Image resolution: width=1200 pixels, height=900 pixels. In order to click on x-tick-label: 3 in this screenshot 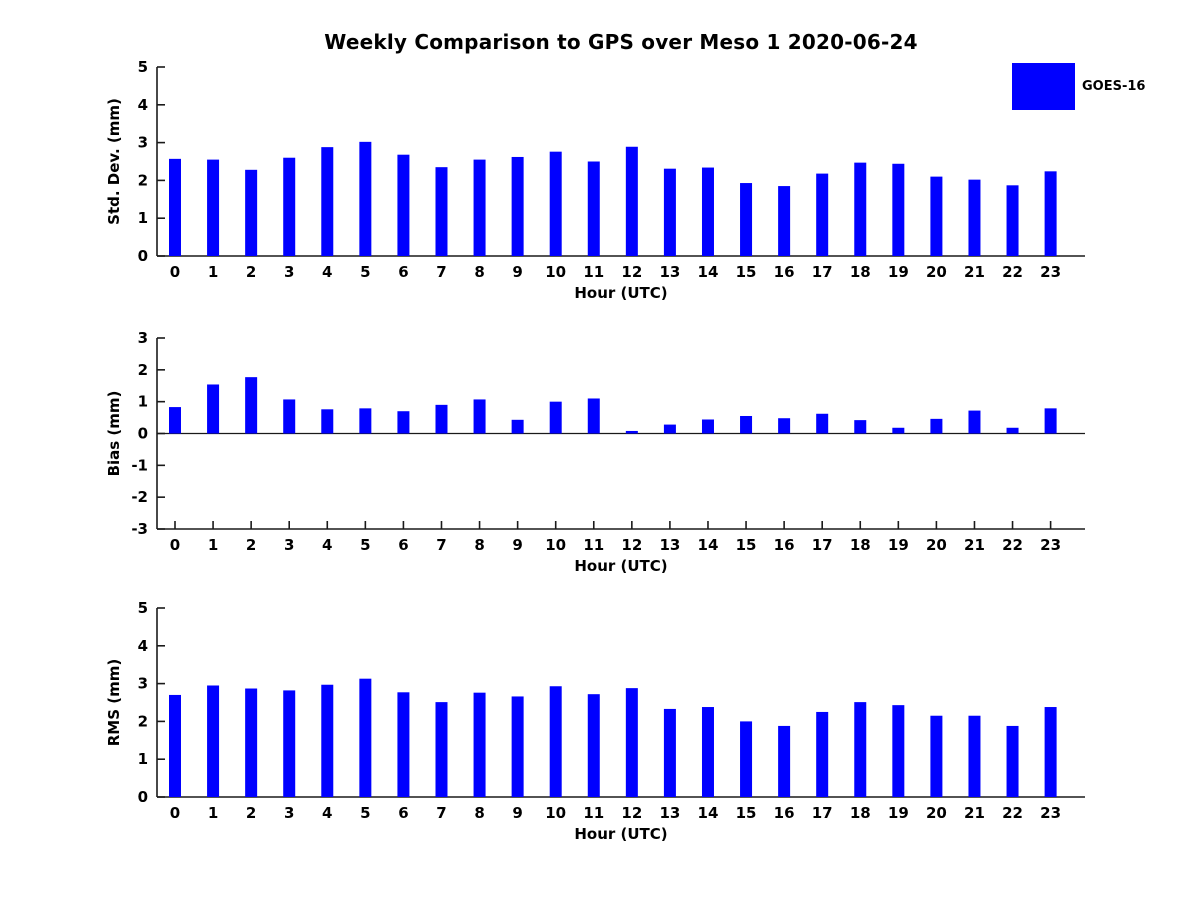, I will do `click(289, 813)`.